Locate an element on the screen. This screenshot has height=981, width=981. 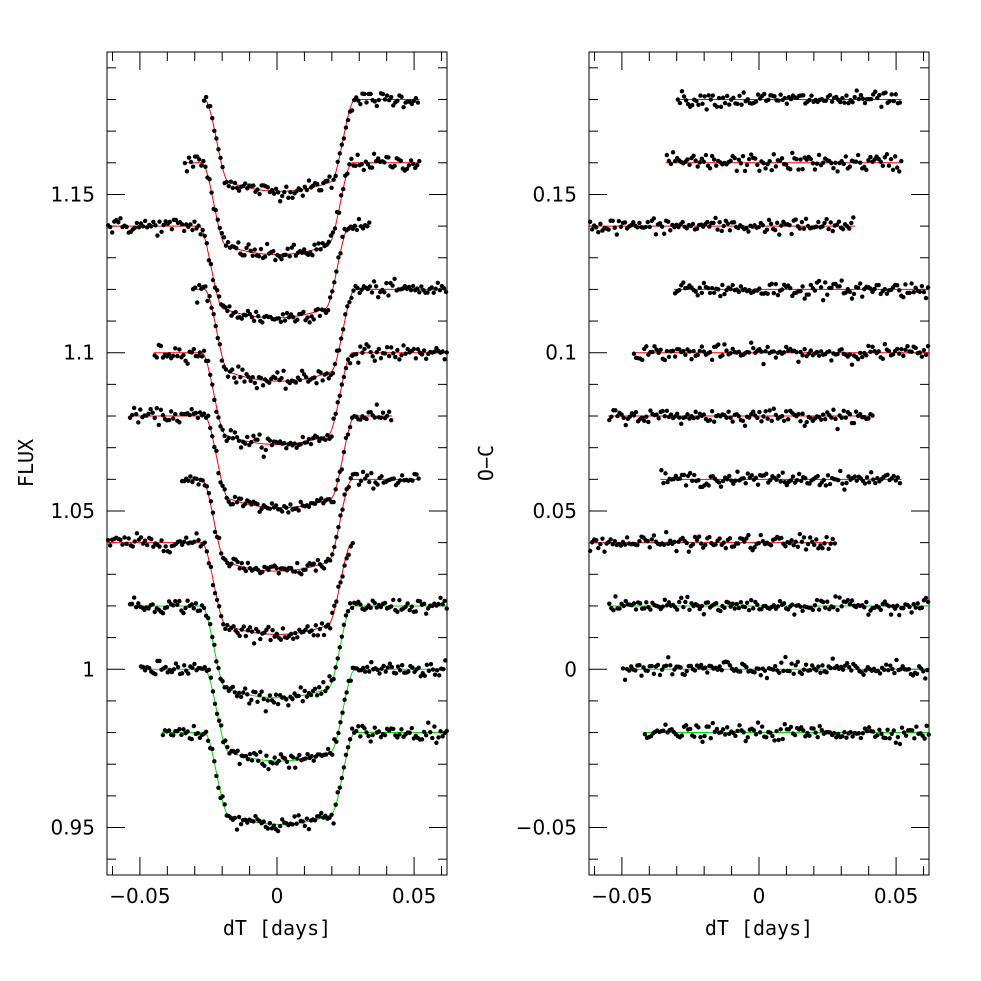
series-offset--0.02 is located at coordinates (786, 733).